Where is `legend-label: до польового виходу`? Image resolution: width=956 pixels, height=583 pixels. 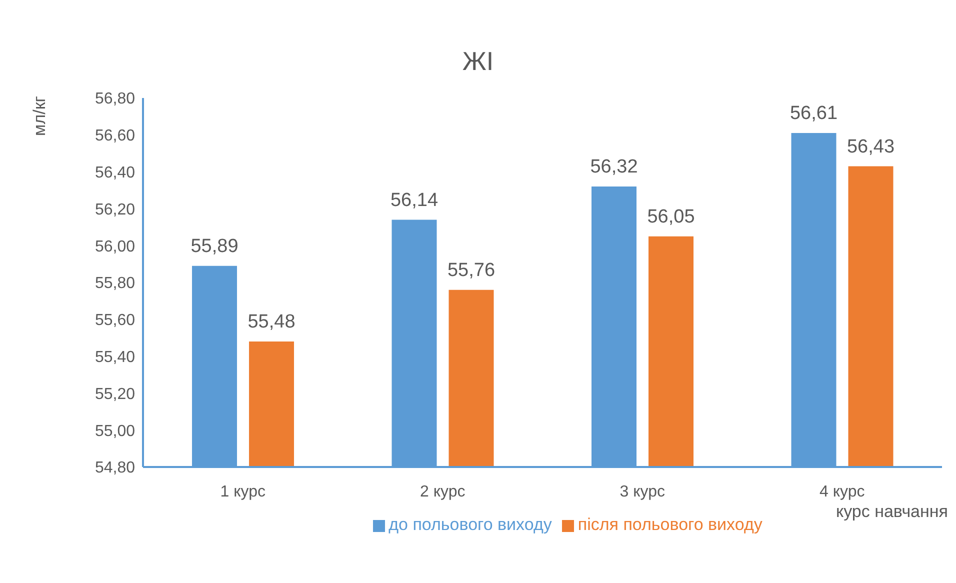
legend-label: до польового виходу is located at coordinates (470, 524).